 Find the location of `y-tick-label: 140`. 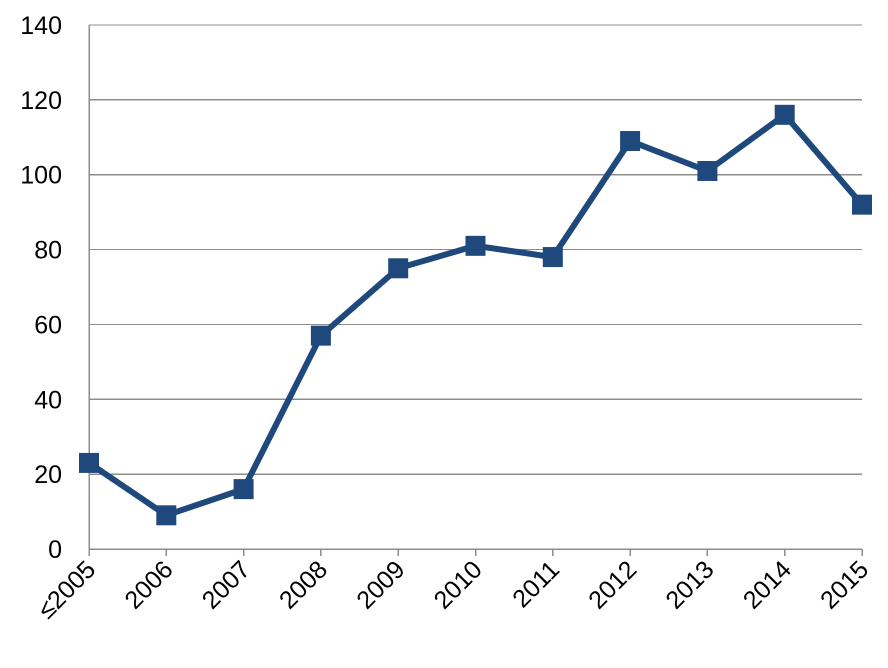

y-tick-label: 140 is located at coordinates (41, 26).